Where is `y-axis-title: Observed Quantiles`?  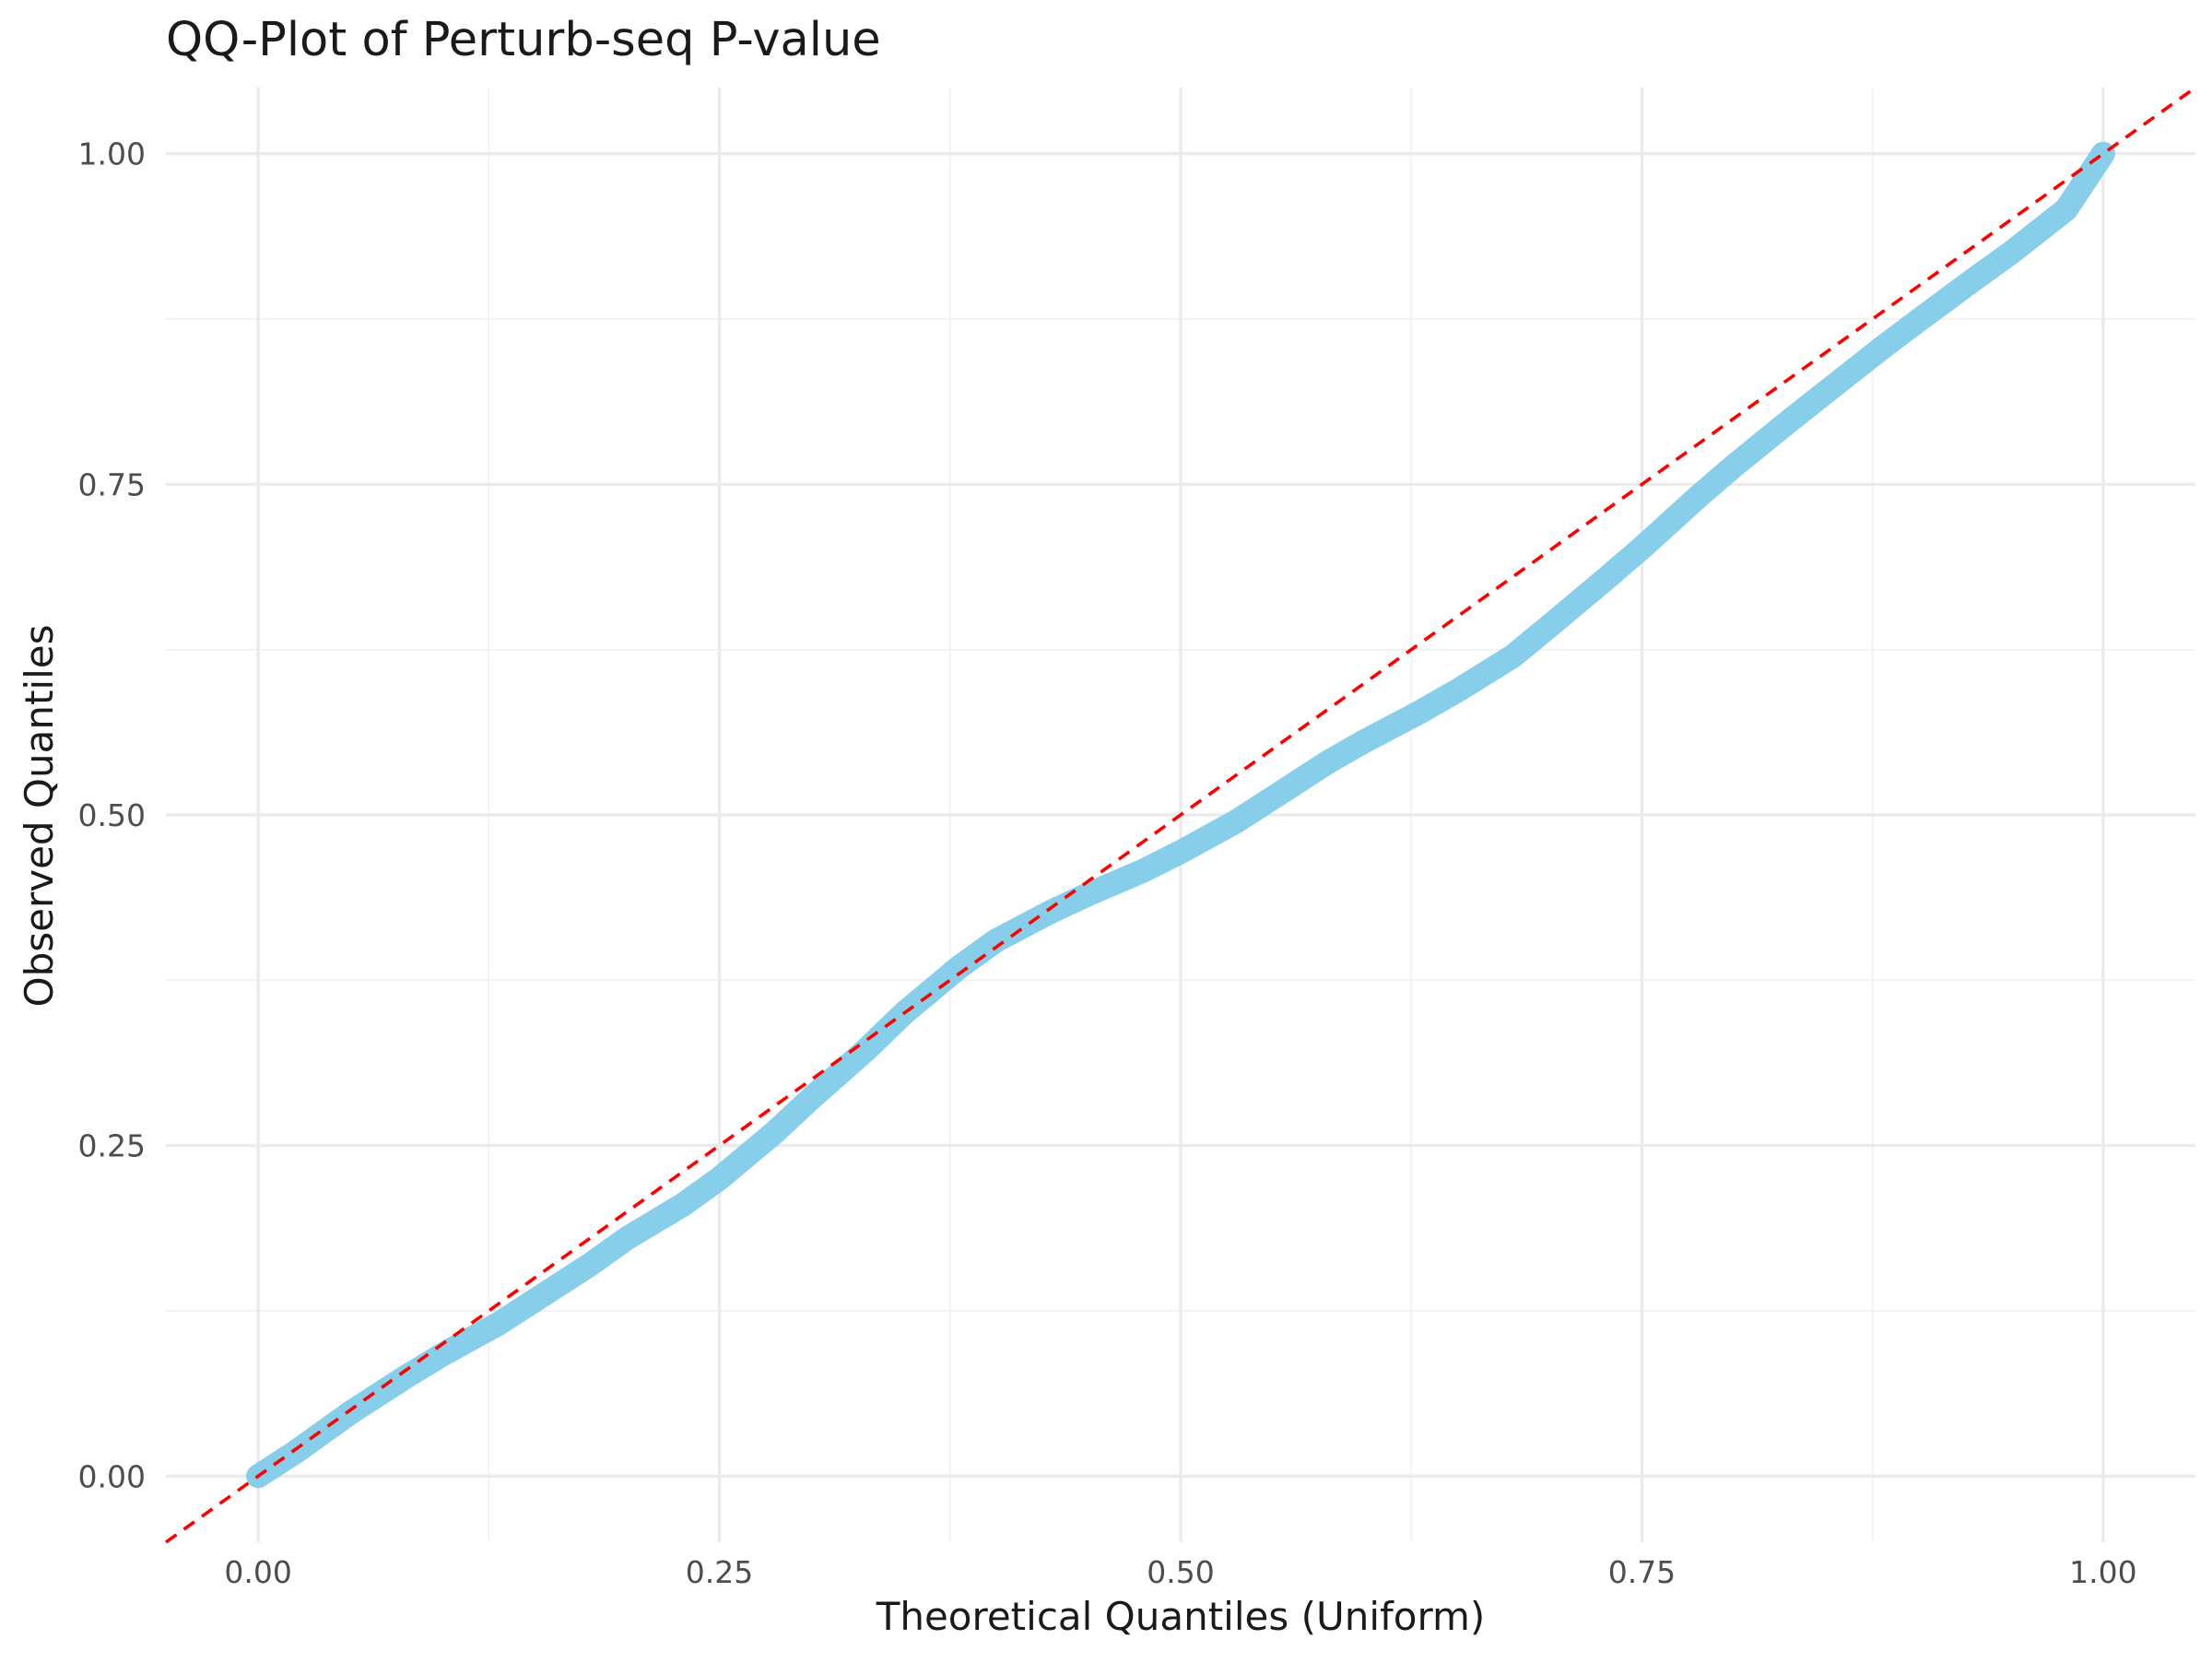 y-axis-title: Observed Quantiles is located at coordinates (39, 816).